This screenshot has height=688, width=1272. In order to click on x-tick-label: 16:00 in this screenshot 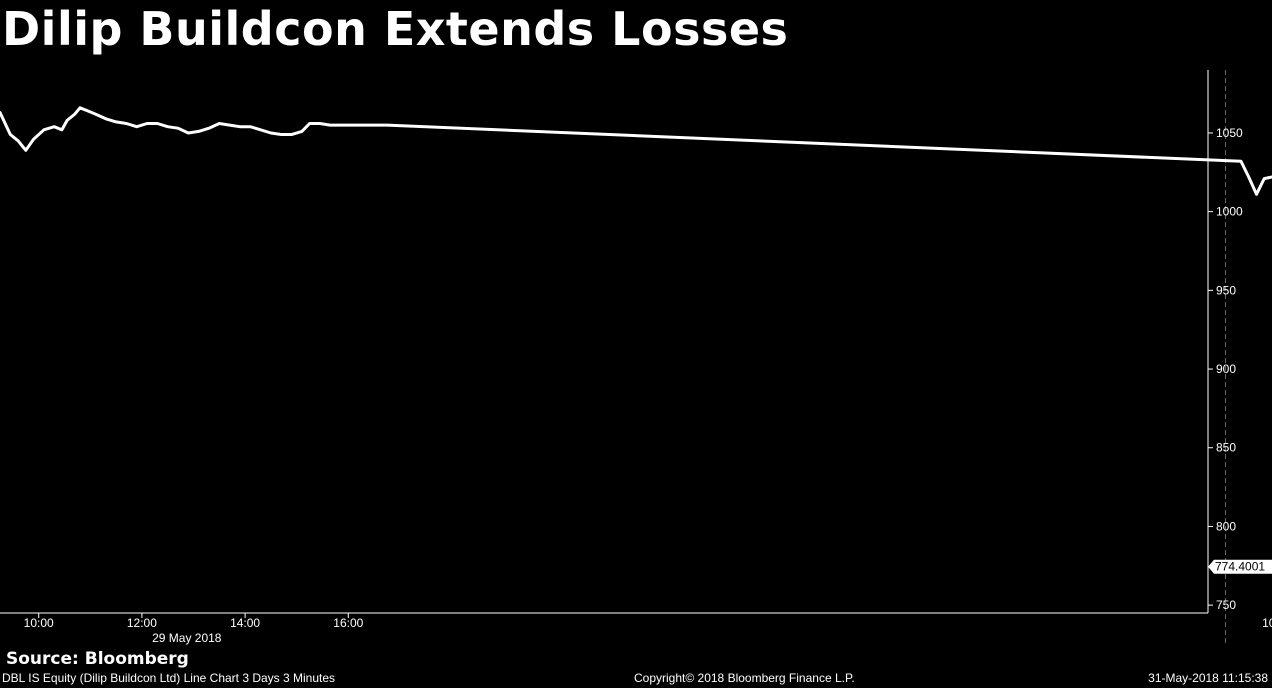, I will do `click(348, 623)`.